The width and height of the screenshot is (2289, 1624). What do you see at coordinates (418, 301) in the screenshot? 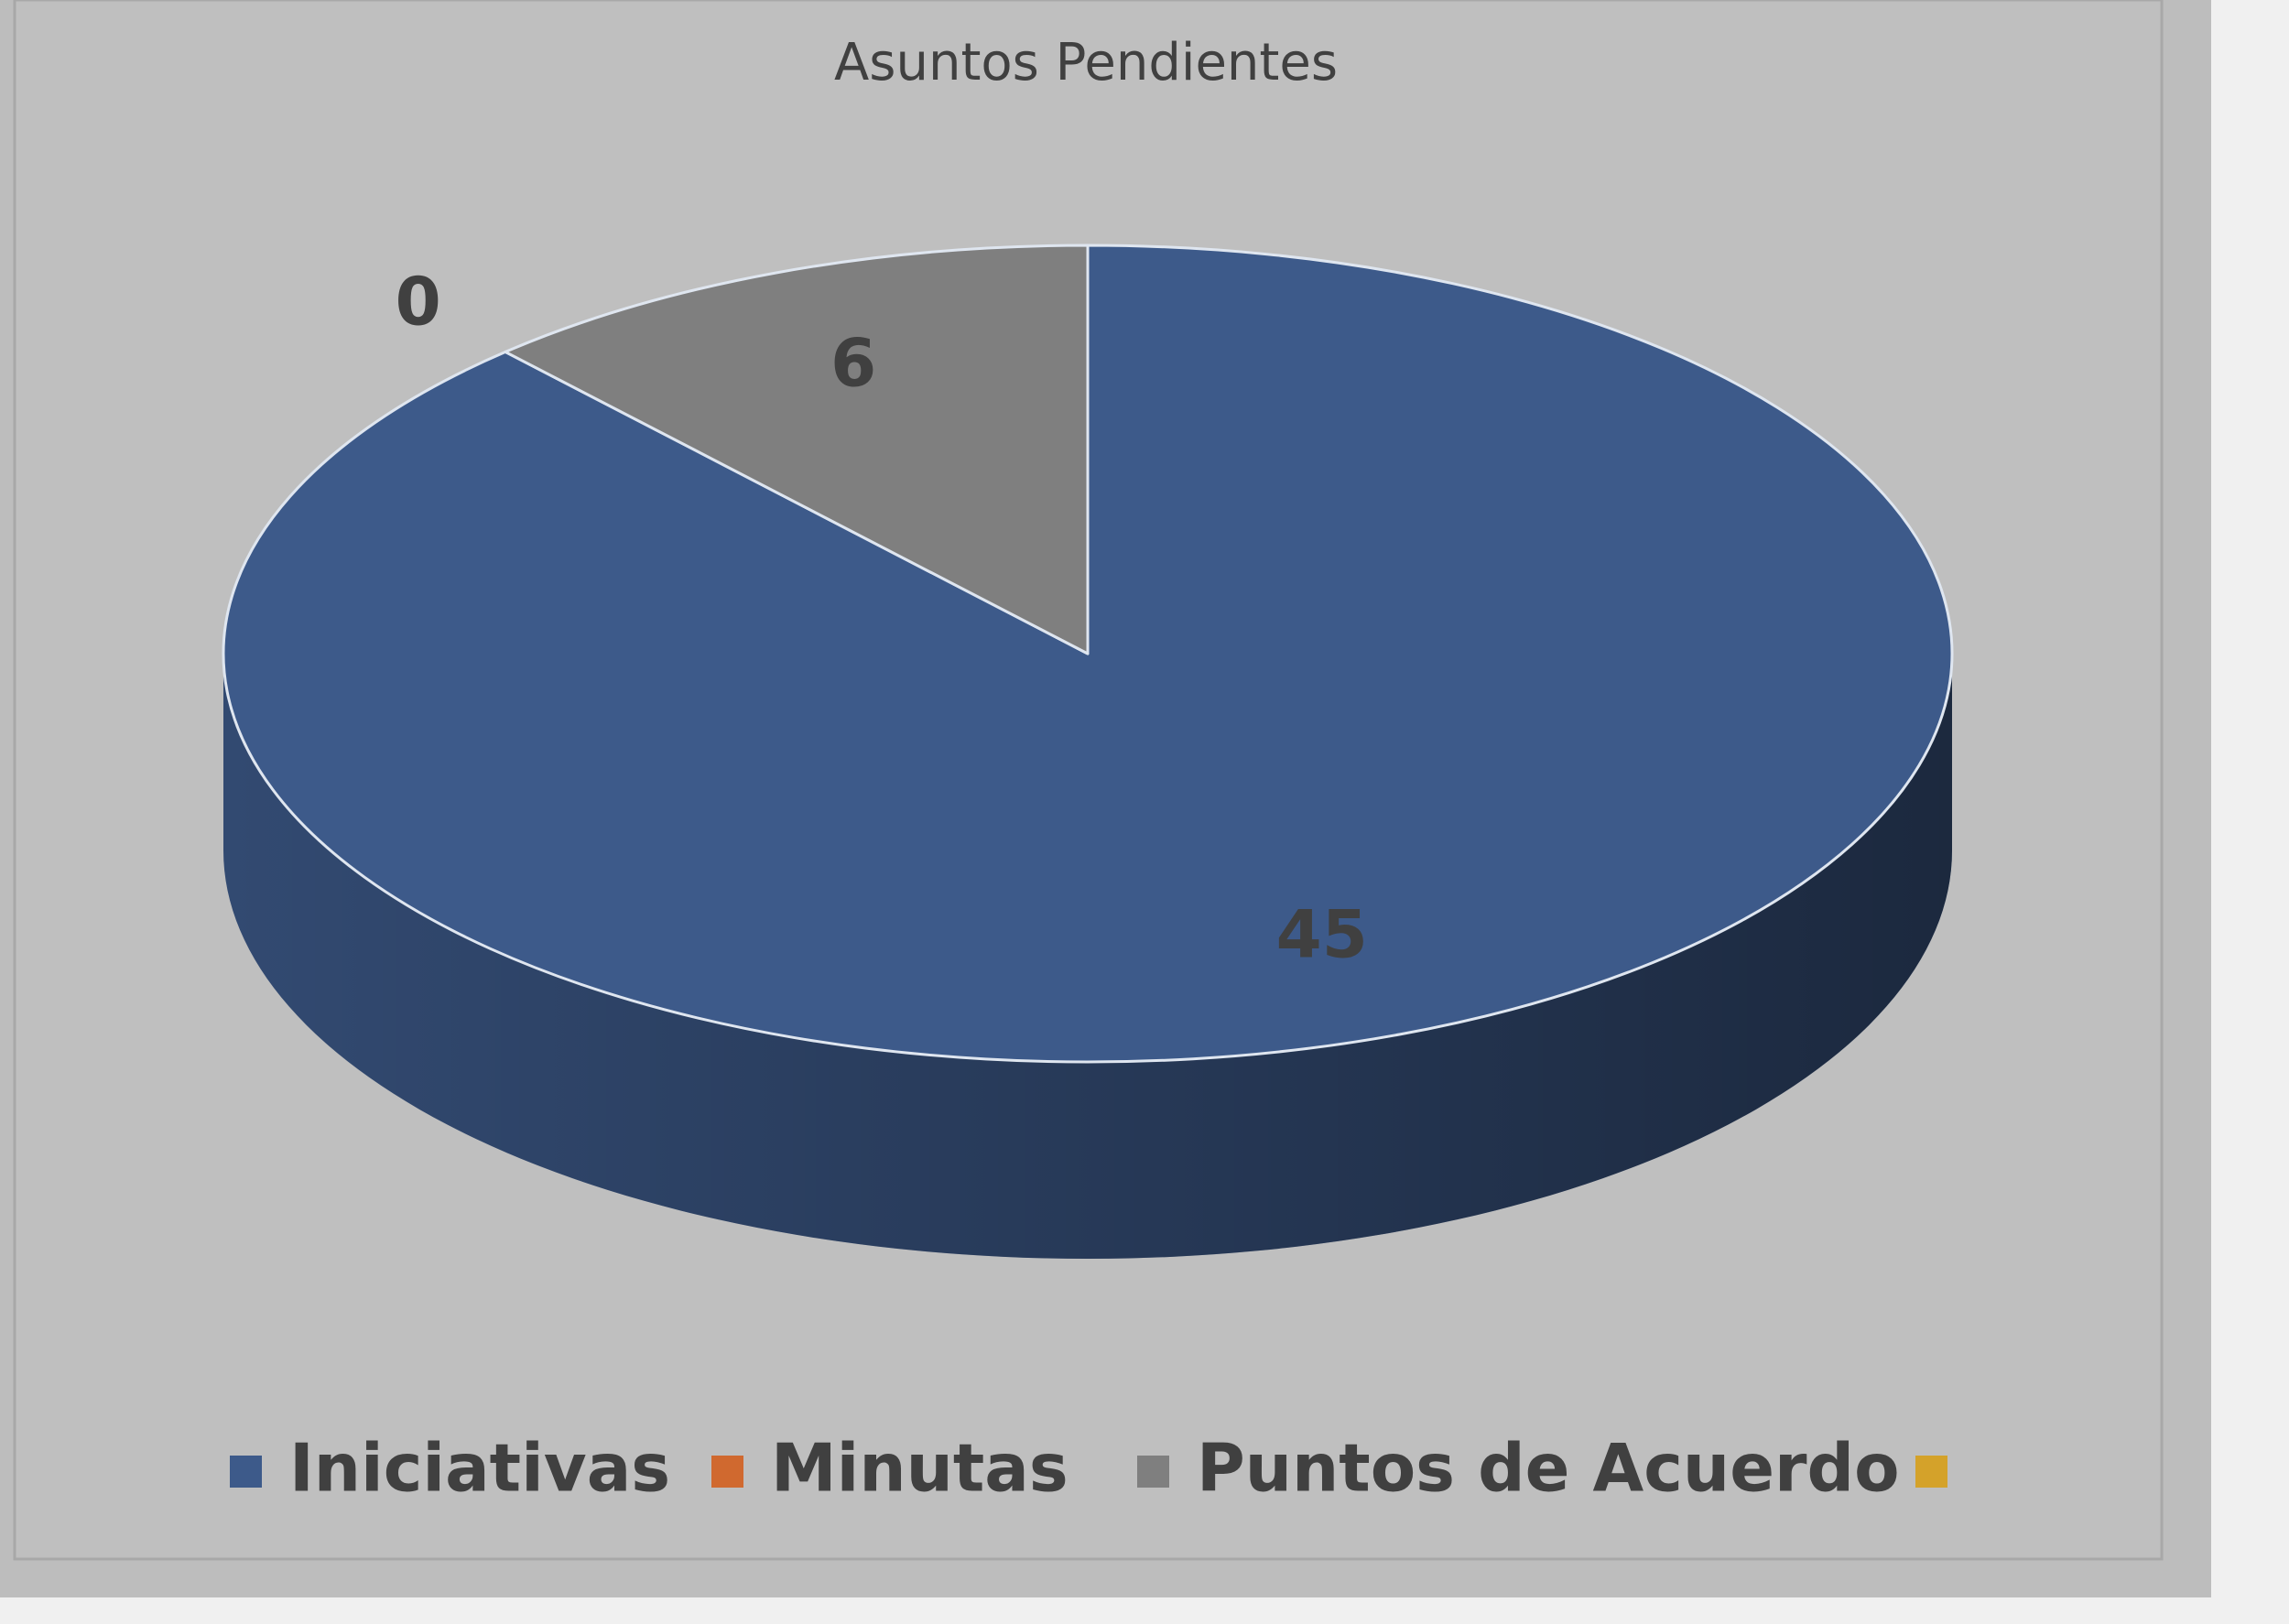
I see `data-label: 0` at bounding box center [418, 301].